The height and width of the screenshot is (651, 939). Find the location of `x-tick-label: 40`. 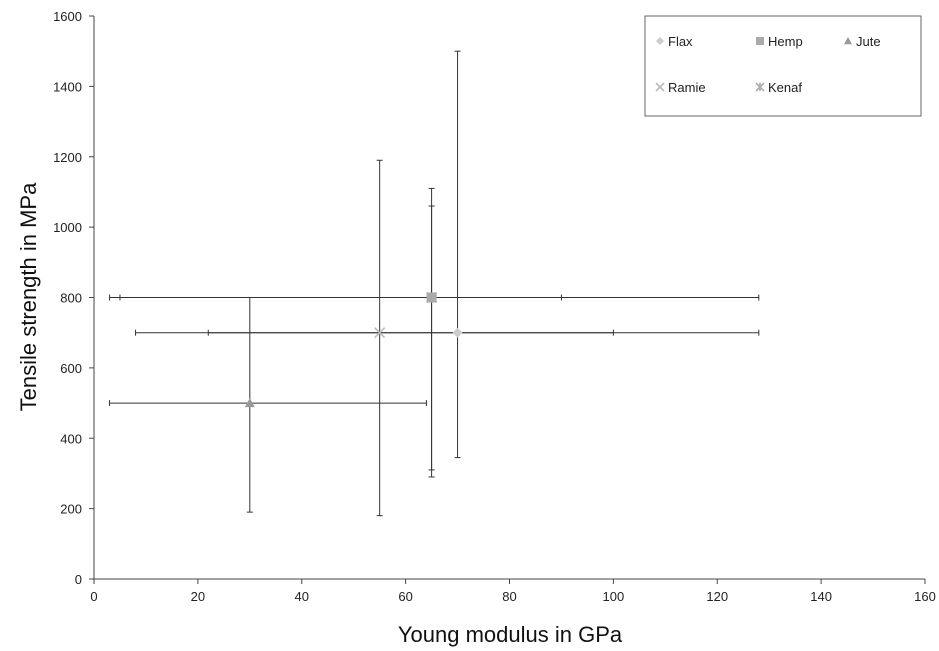

x-tick-label: 40 is located at coordinates (302, 596).